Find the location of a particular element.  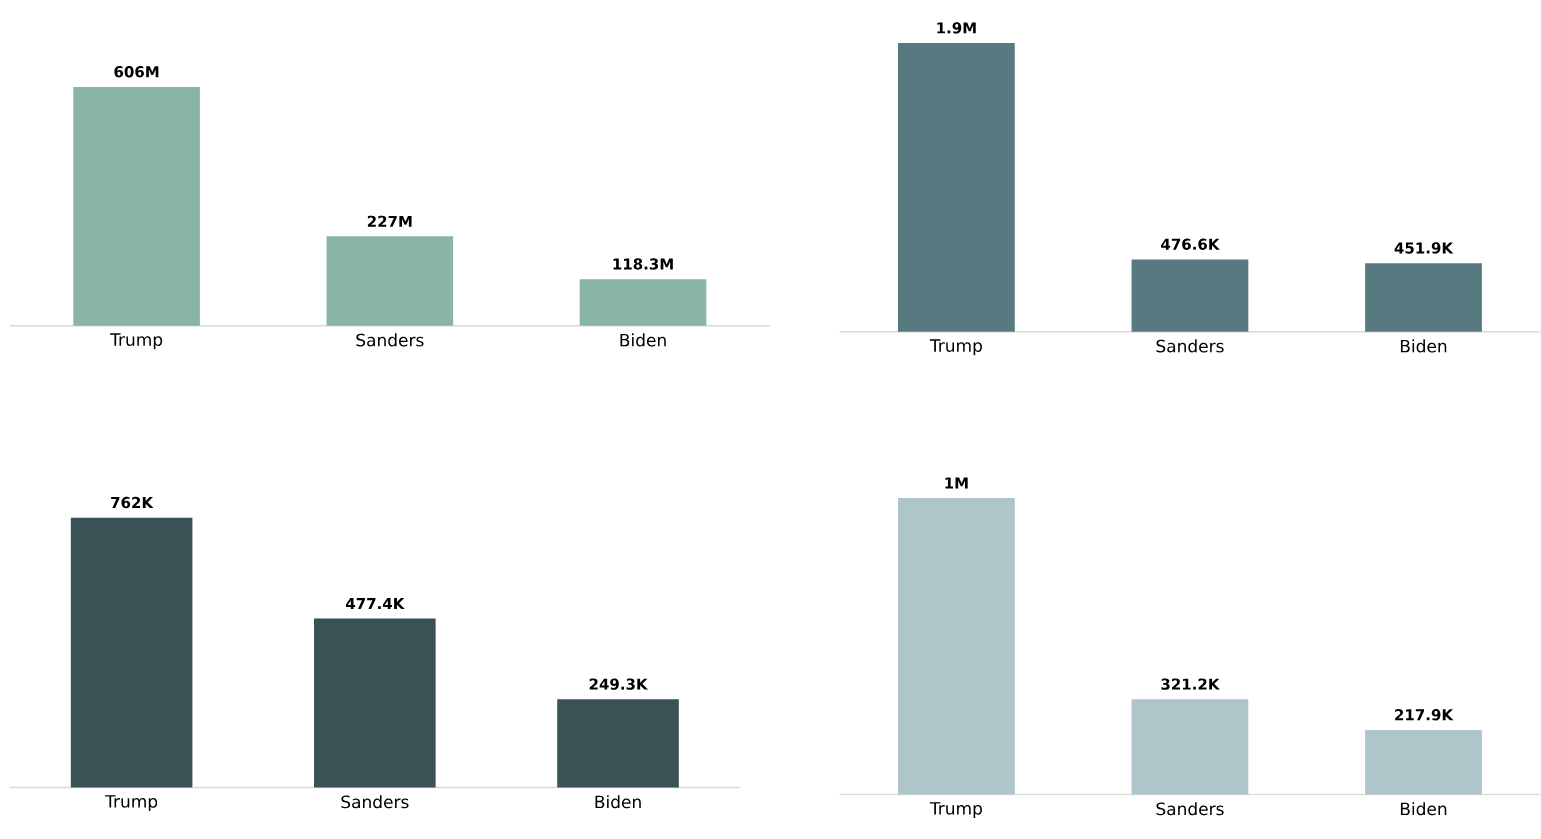

data-label: 606M is located at coordinates (136, 72).